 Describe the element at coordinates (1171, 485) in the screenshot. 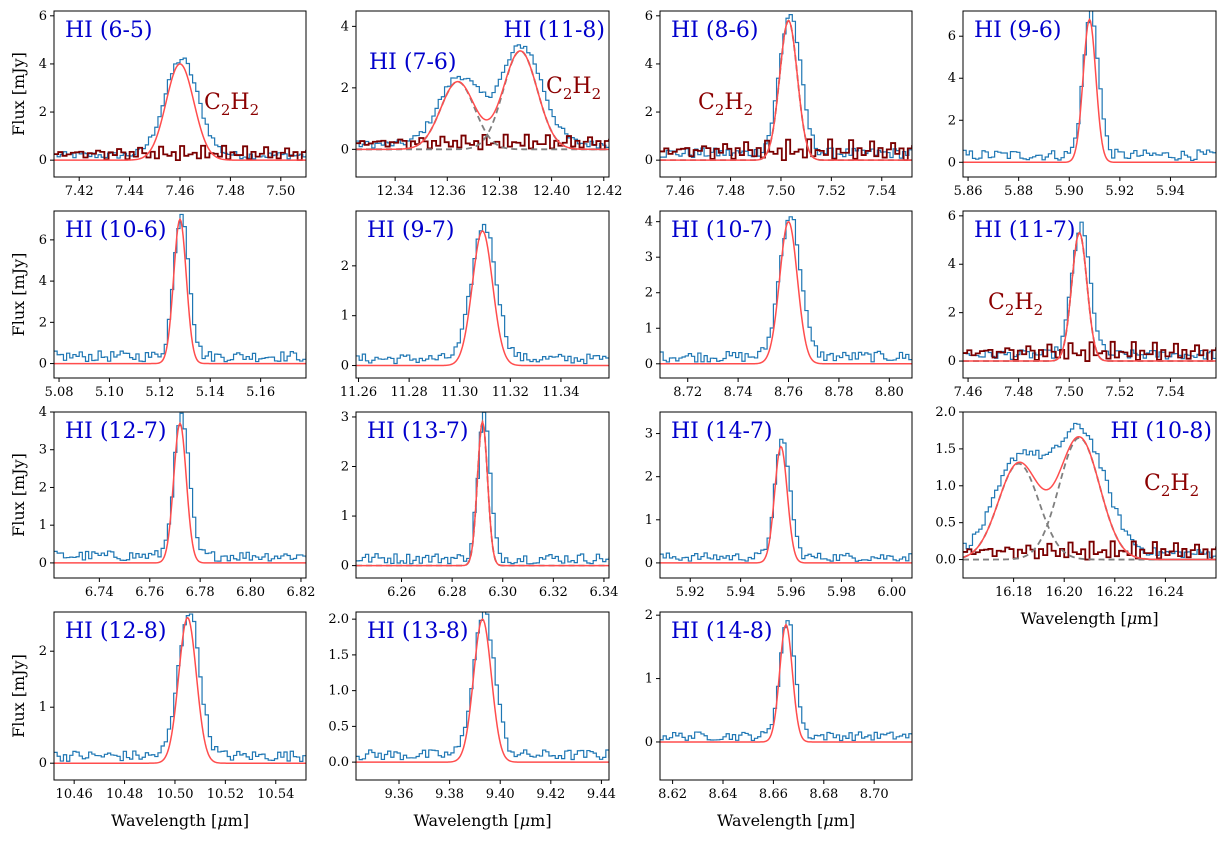

I see `c2h2-label: C2H2` at that location.